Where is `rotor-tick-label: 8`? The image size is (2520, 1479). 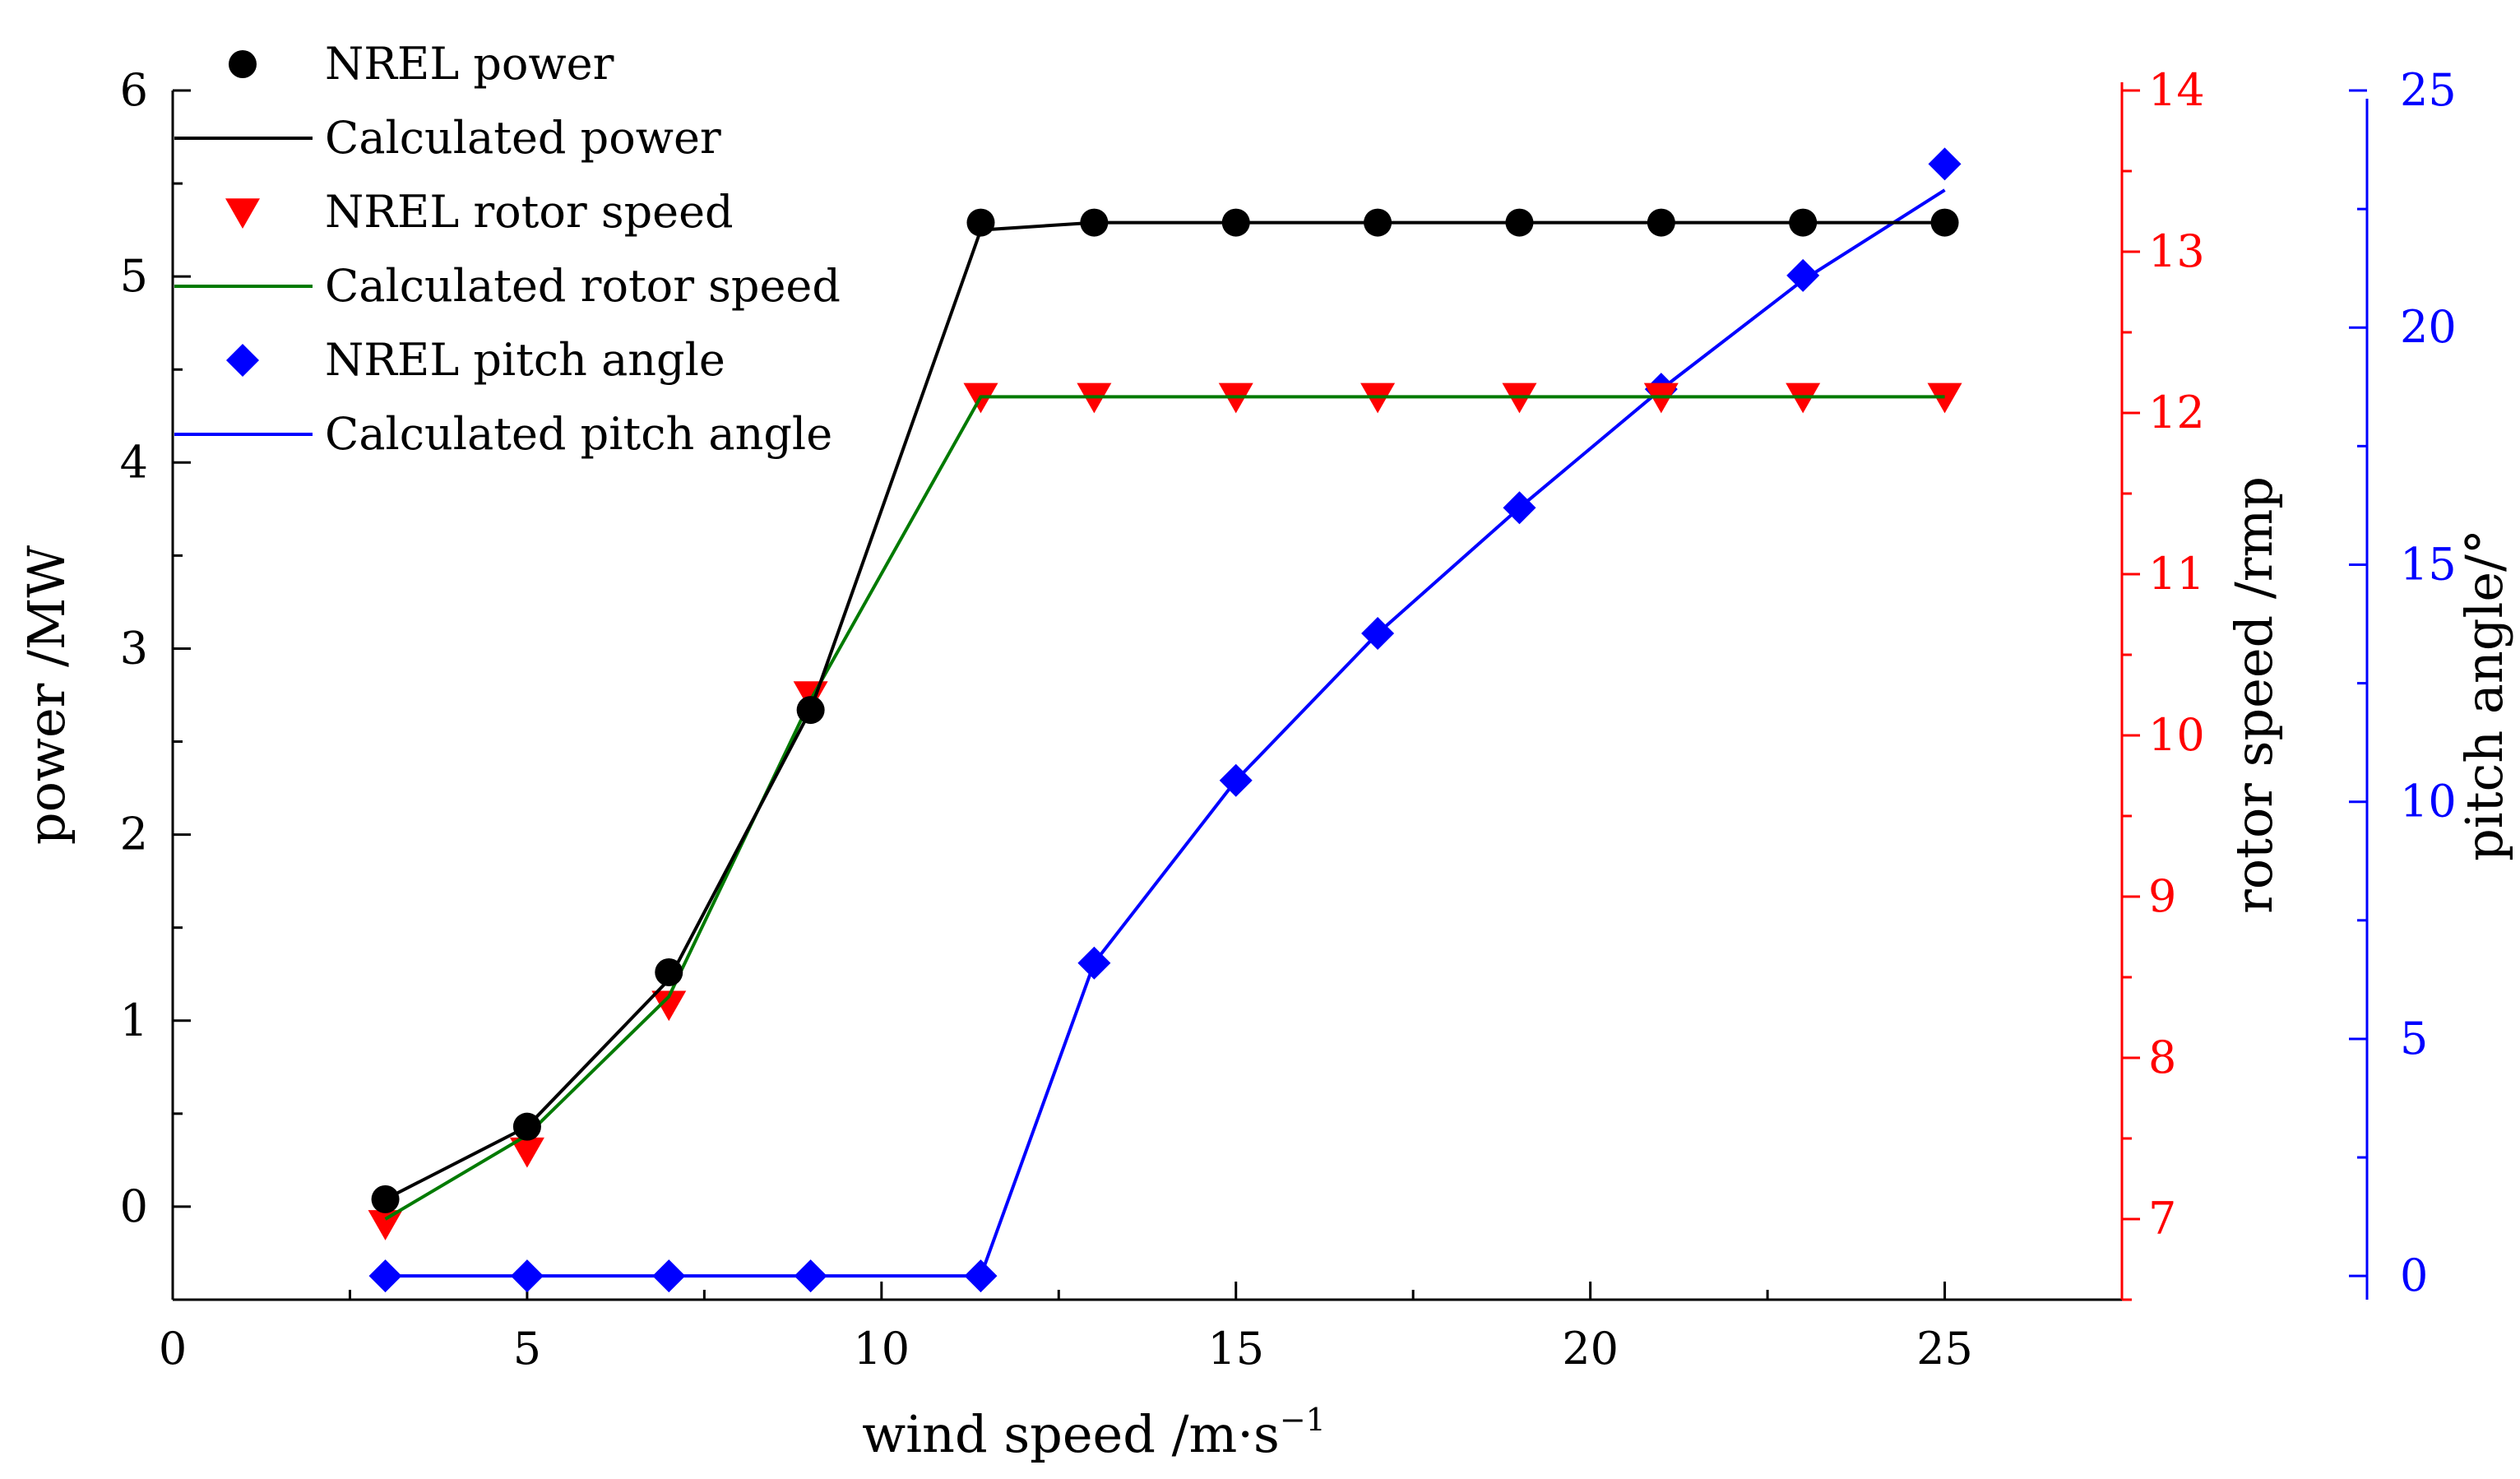 rotor-tick-label: 8 is located at coordinates (2162, 1057).